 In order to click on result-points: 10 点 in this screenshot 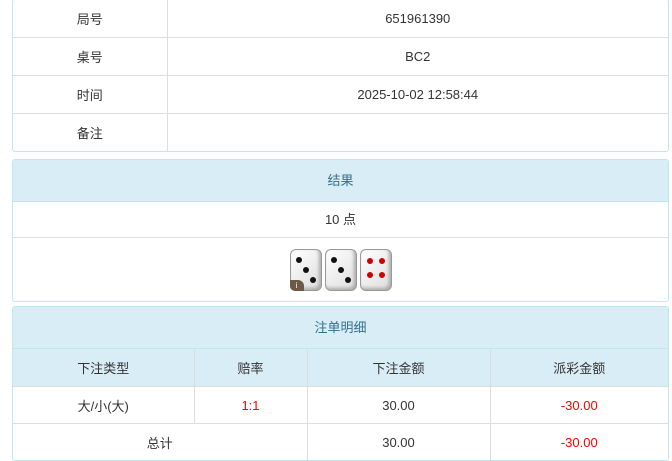, I will do `click(340, 220)`.